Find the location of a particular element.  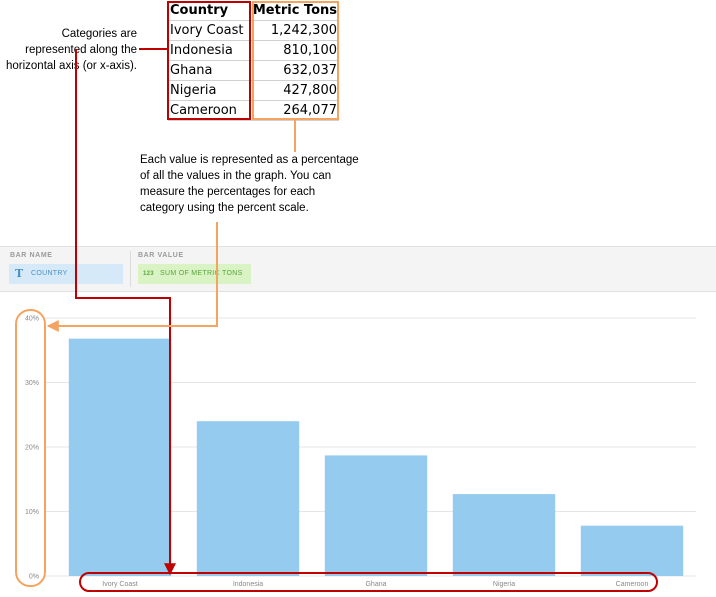

text-field-icon: T is located at coordinates (19, 273).